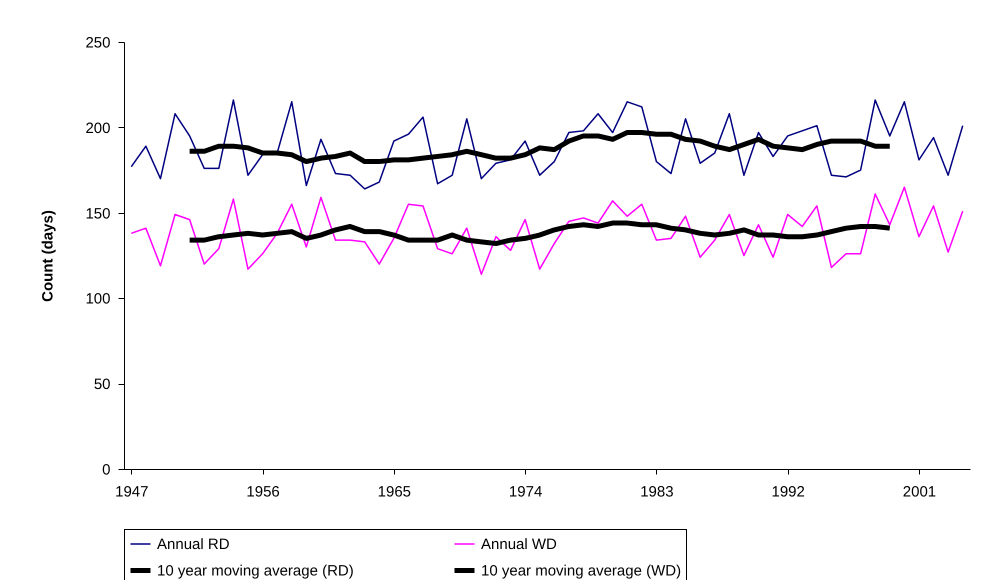 Image resolution: width=994 pixels, height=580 pixels. I want to click on y-axis-title: Count (days), so click(47, 256).